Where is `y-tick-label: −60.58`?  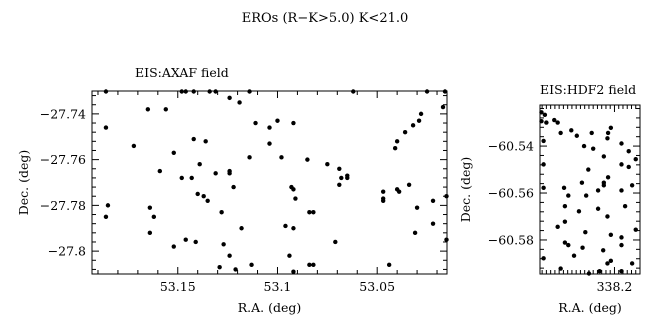
y-tick-label: −60.58 is located at coordinates (511, 239).